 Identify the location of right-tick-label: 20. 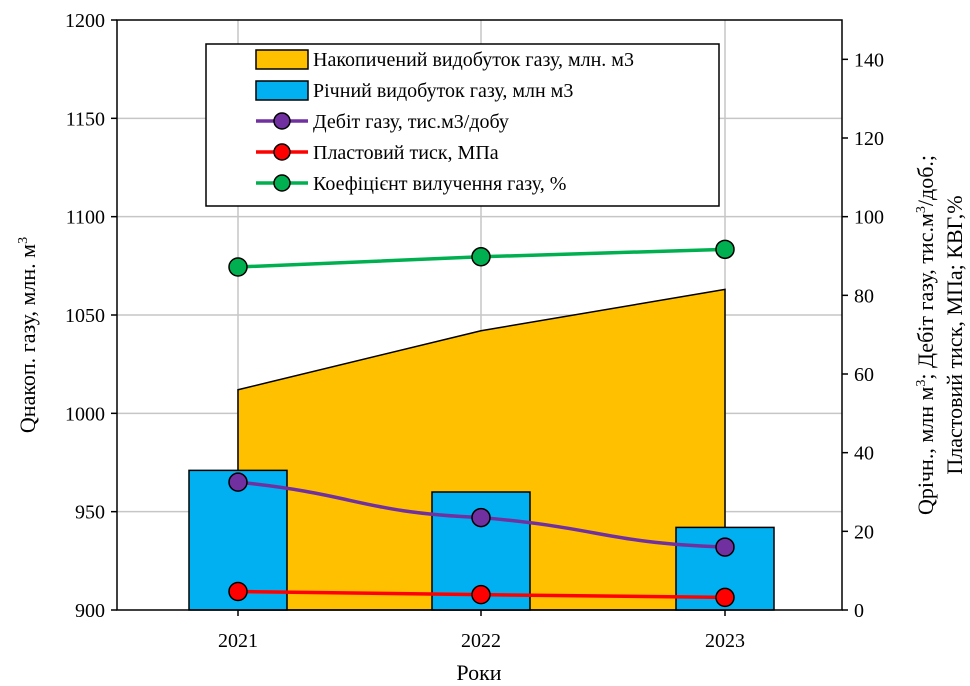
(864, 532).